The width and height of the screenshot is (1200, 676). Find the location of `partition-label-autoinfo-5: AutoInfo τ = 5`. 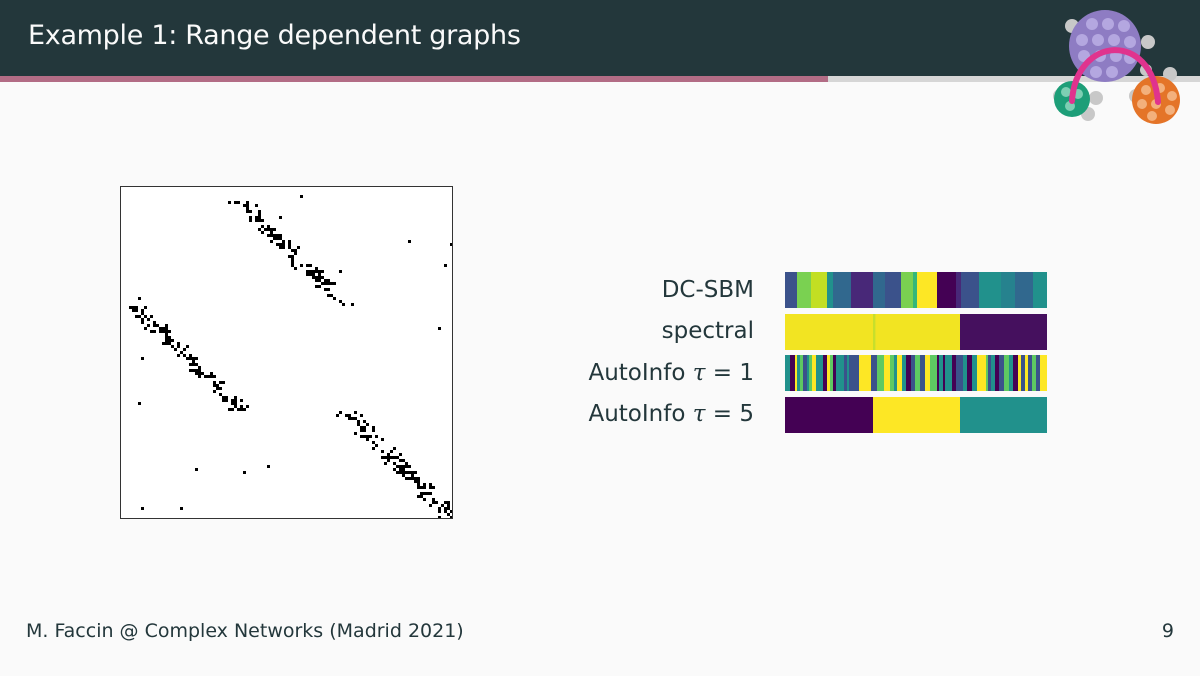

partition-label-autoinfo-5: AutoInfo τ = 5 is located at coordinates (624, 414).